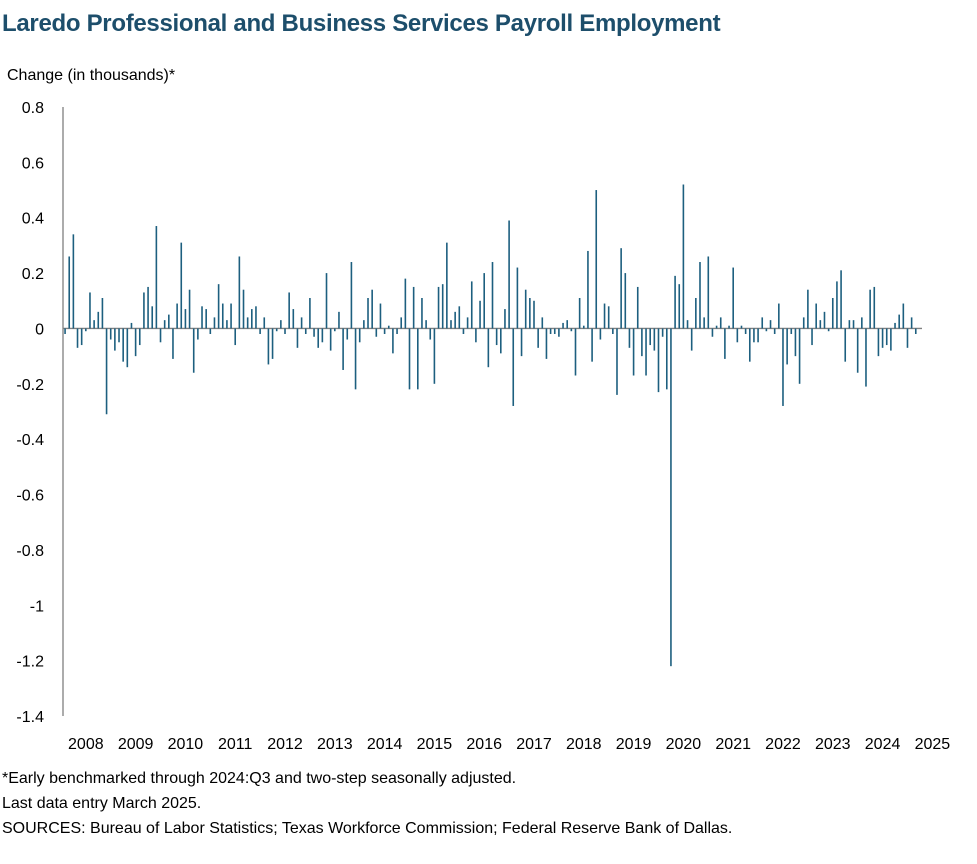 This screenshot has height=864, width=977. Describe the element at coordinates (186, 744) in the screenshot. I see `x-tick-label: 2010` at that location.